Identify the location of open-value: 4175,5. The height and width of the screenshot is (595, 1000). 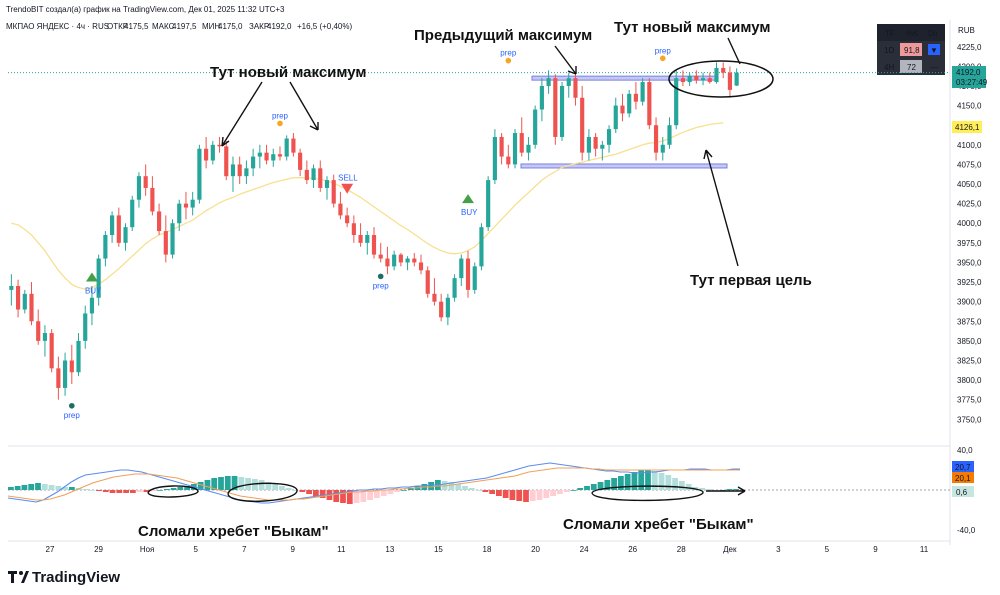
(136, 26).